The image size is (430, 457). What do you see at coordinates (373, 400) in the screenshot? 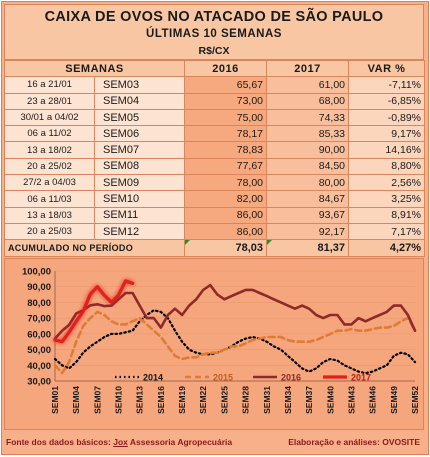
I see `x-tick-label: SEM46` at bounding box center [373, 400].